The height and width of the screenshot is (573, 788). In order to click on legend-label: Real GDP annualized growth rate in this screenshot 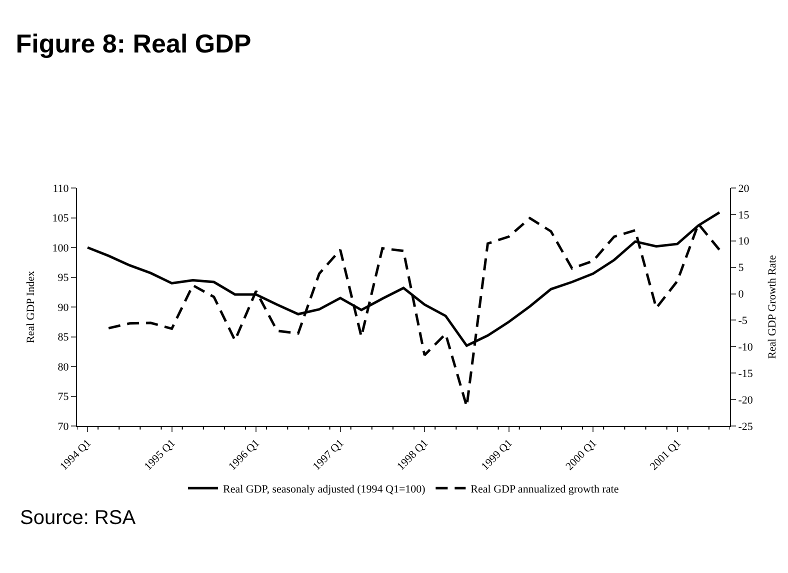, I will do `click(544, 489)`.